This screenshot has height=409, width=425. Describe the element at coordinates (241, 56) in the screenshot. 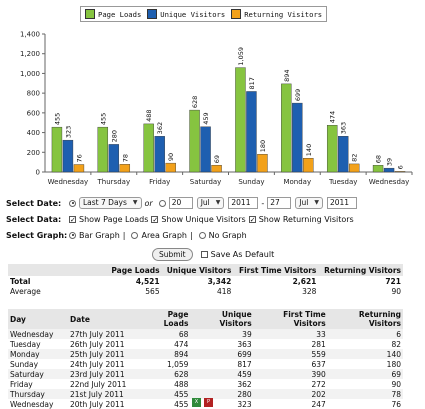

I see `data-label: 1,059` at that location.